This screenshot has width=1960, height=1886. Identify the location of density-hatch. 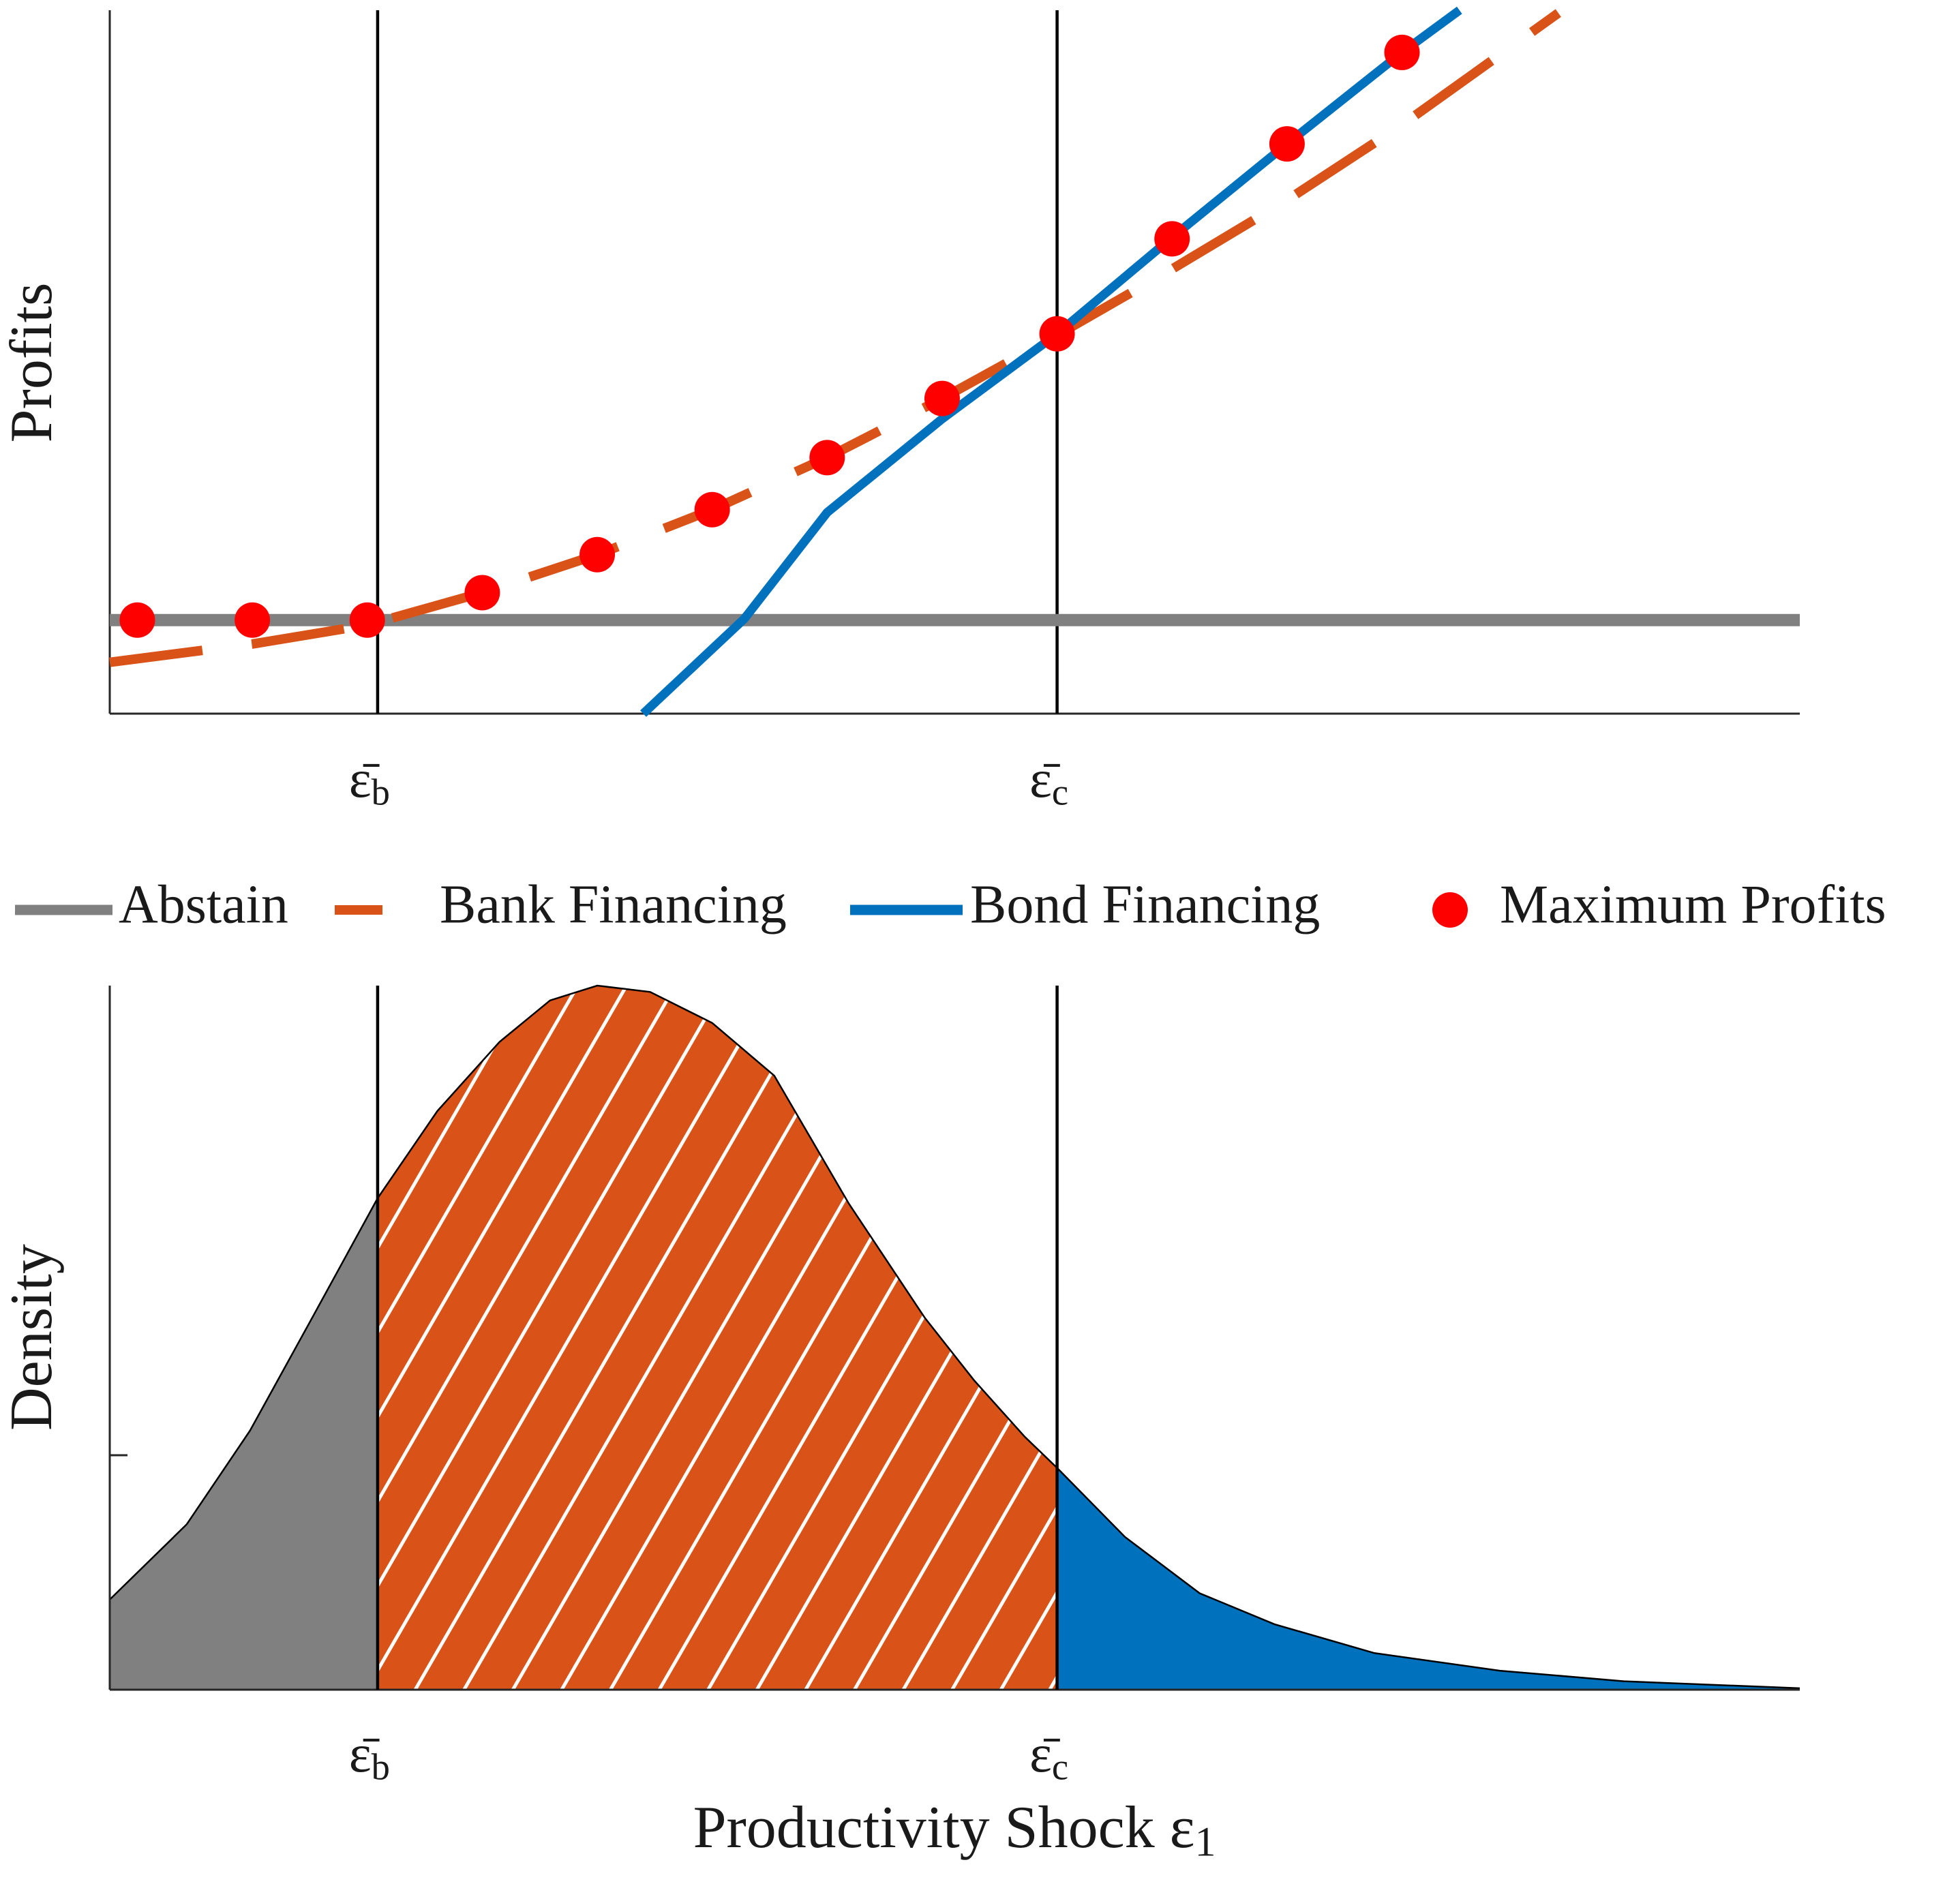
(717, 1338).